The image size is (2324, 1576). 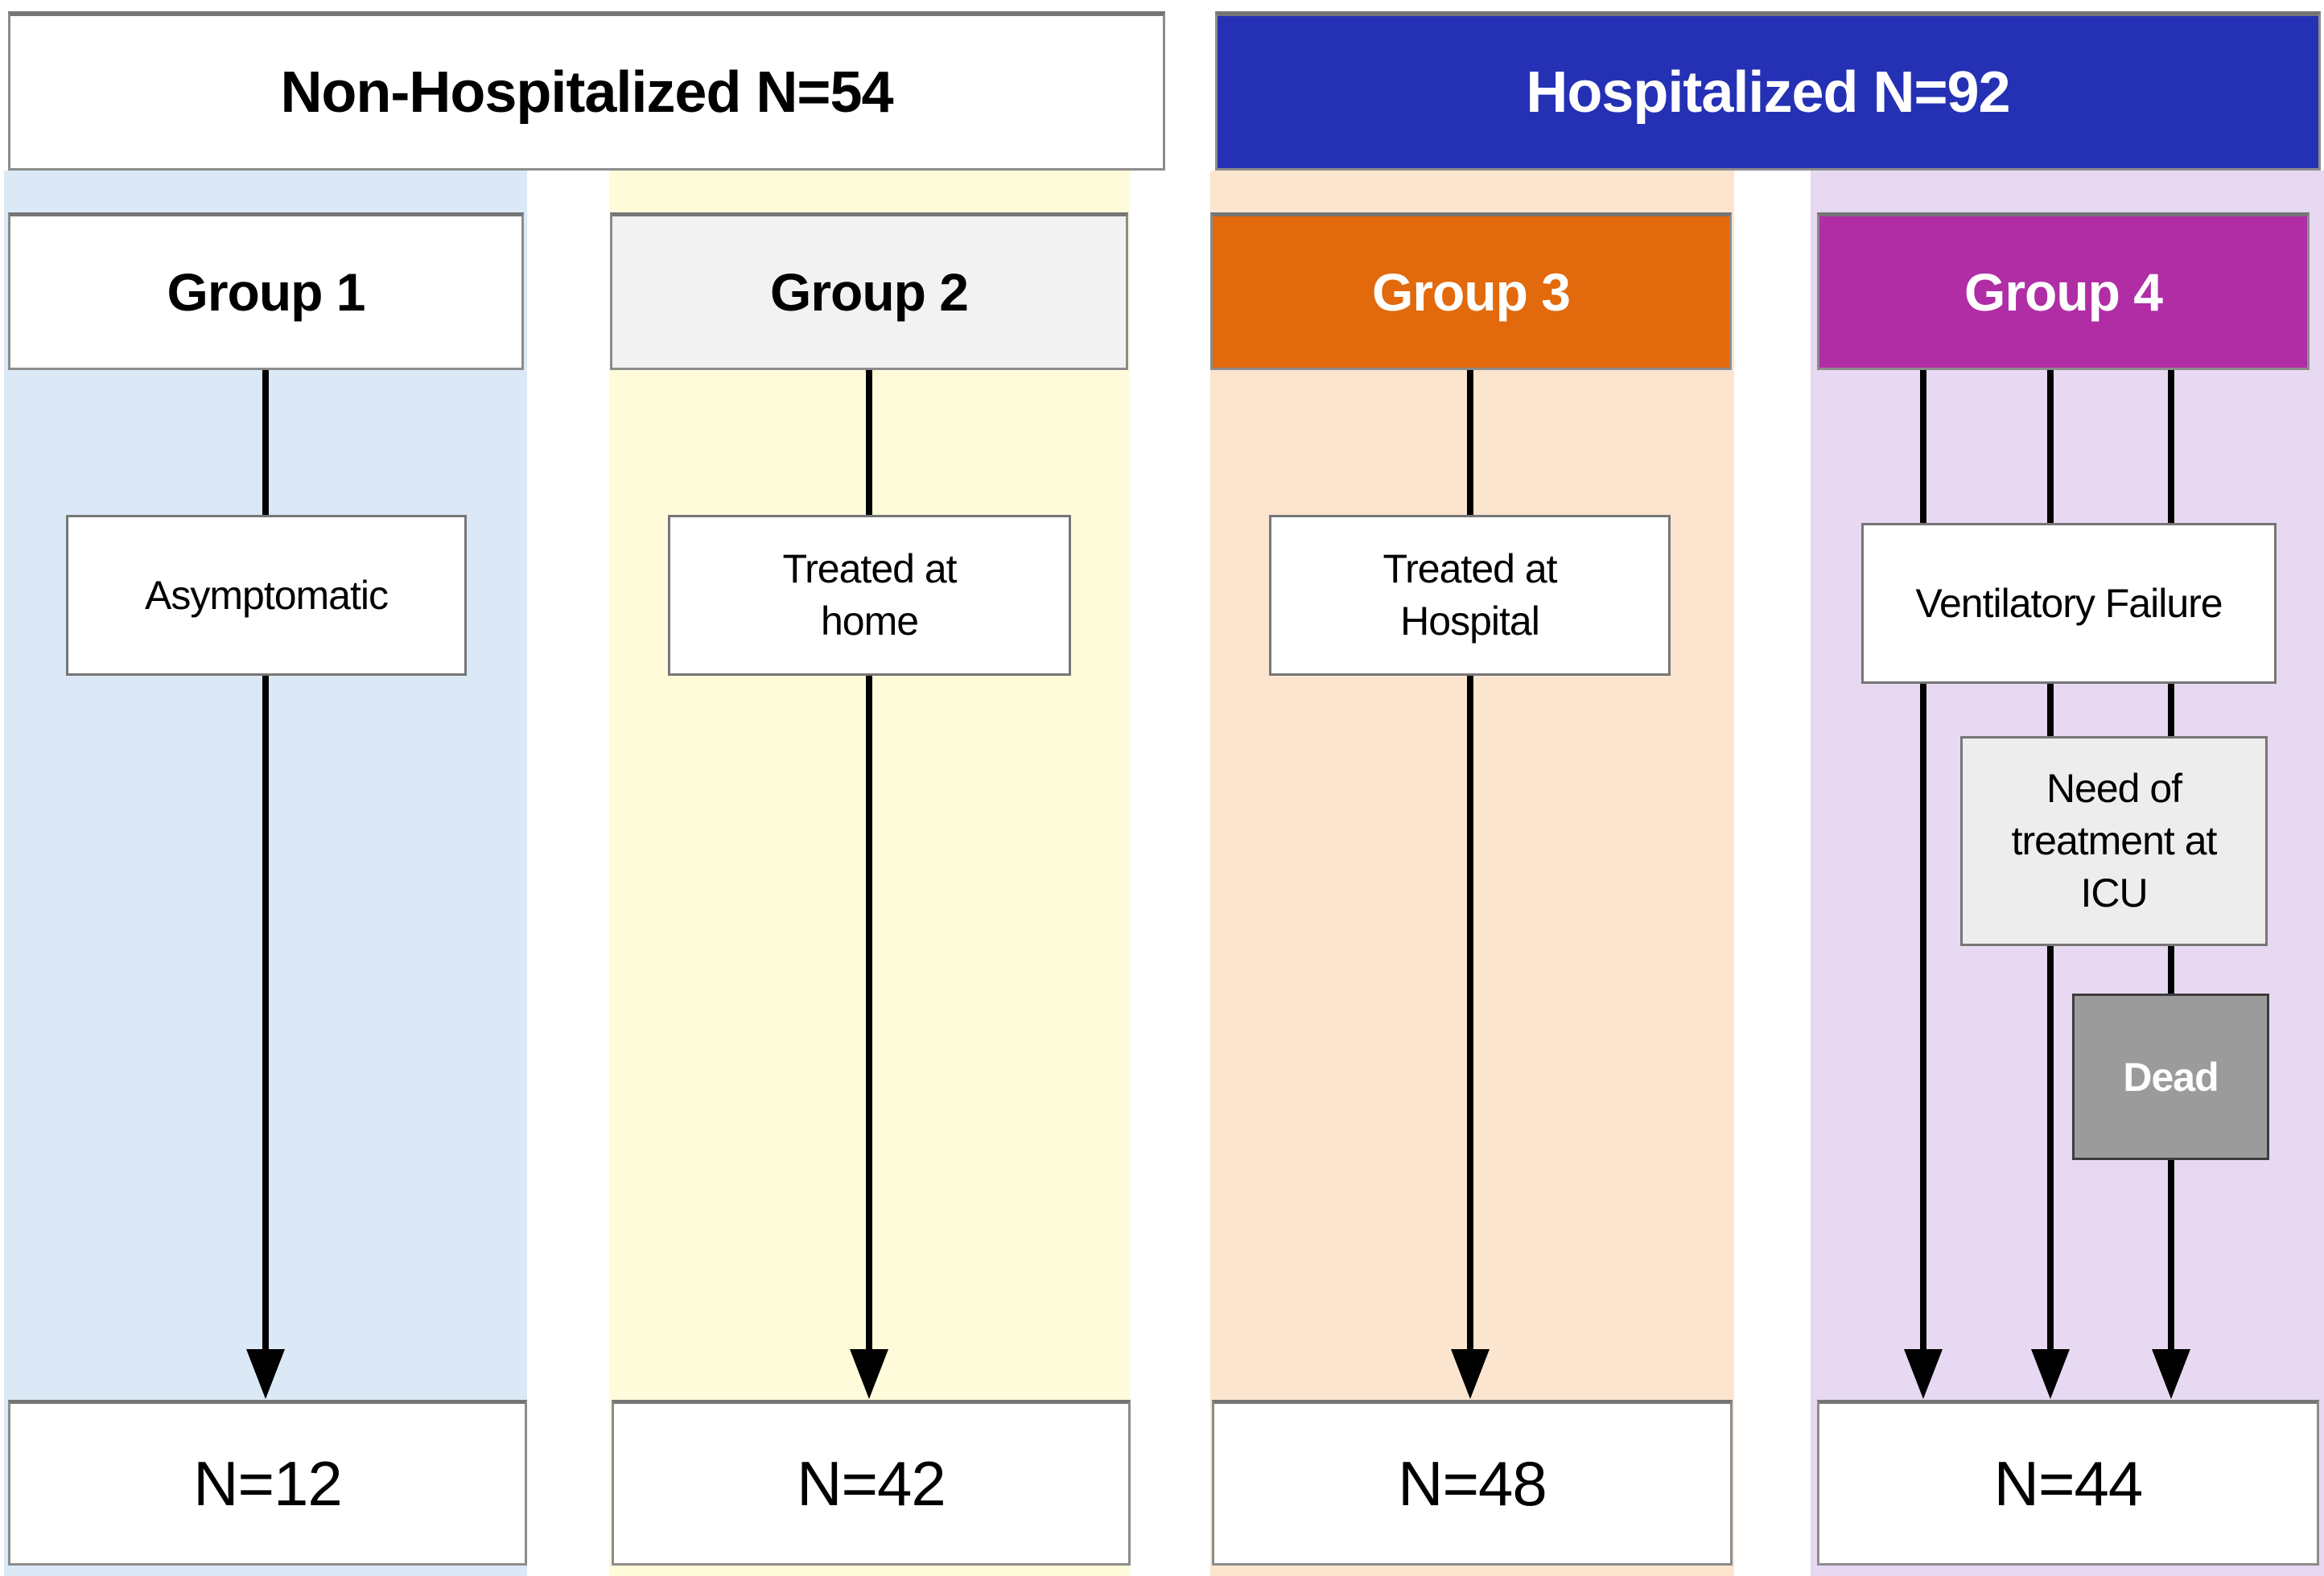 I want to click on flow-line-group1, so click(x=265, y=864).